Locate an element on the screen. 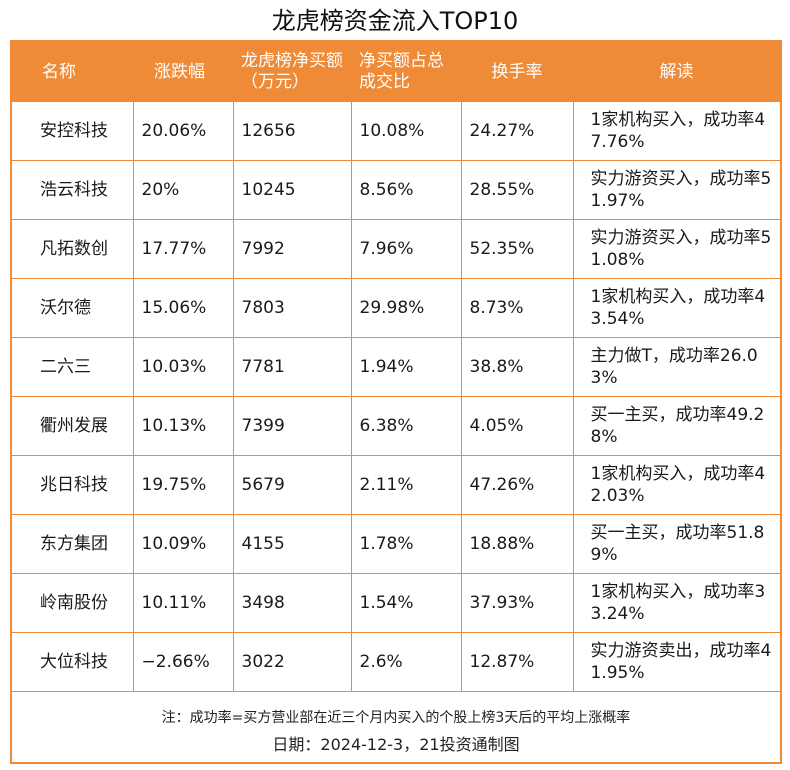 The image size is (790, 770). column-header: 龙虎榜净买额（万元） is located at coordinates (292, 72).